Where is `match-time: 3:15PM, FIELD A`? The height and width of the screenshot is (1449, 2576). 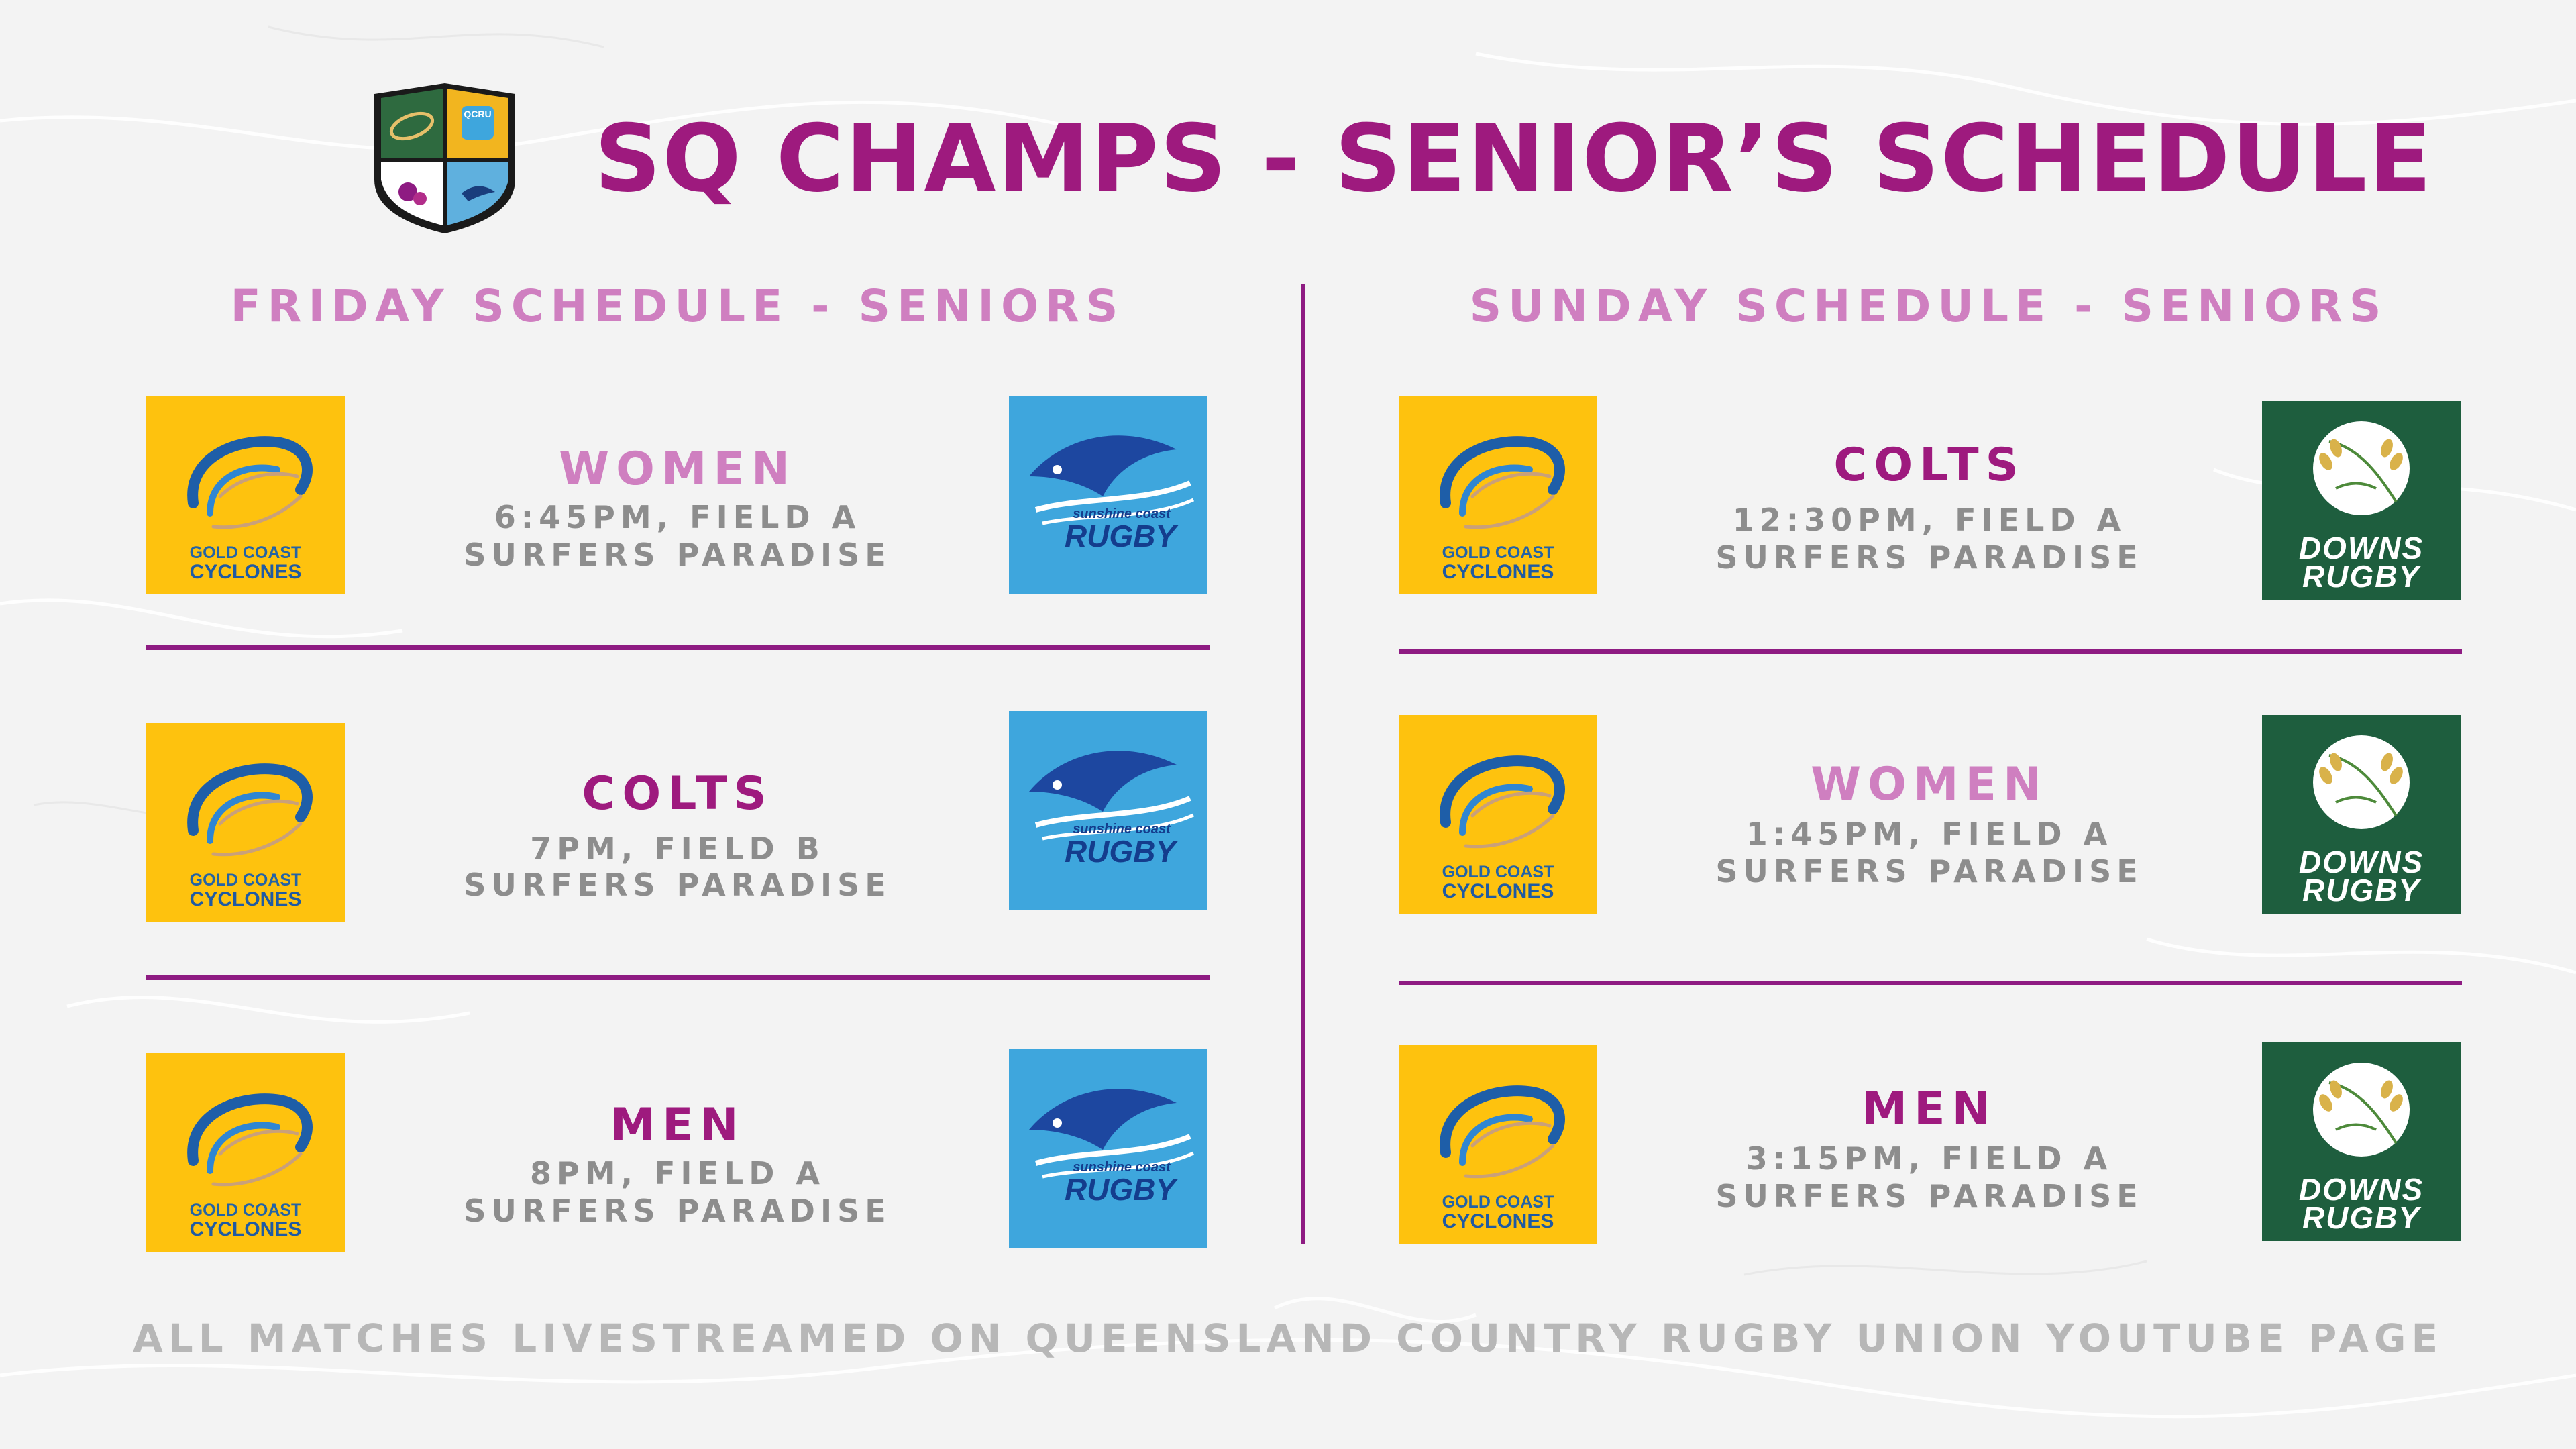 match-time: 3:15PM, FIELD A is located at coordinates (1929, 1158).